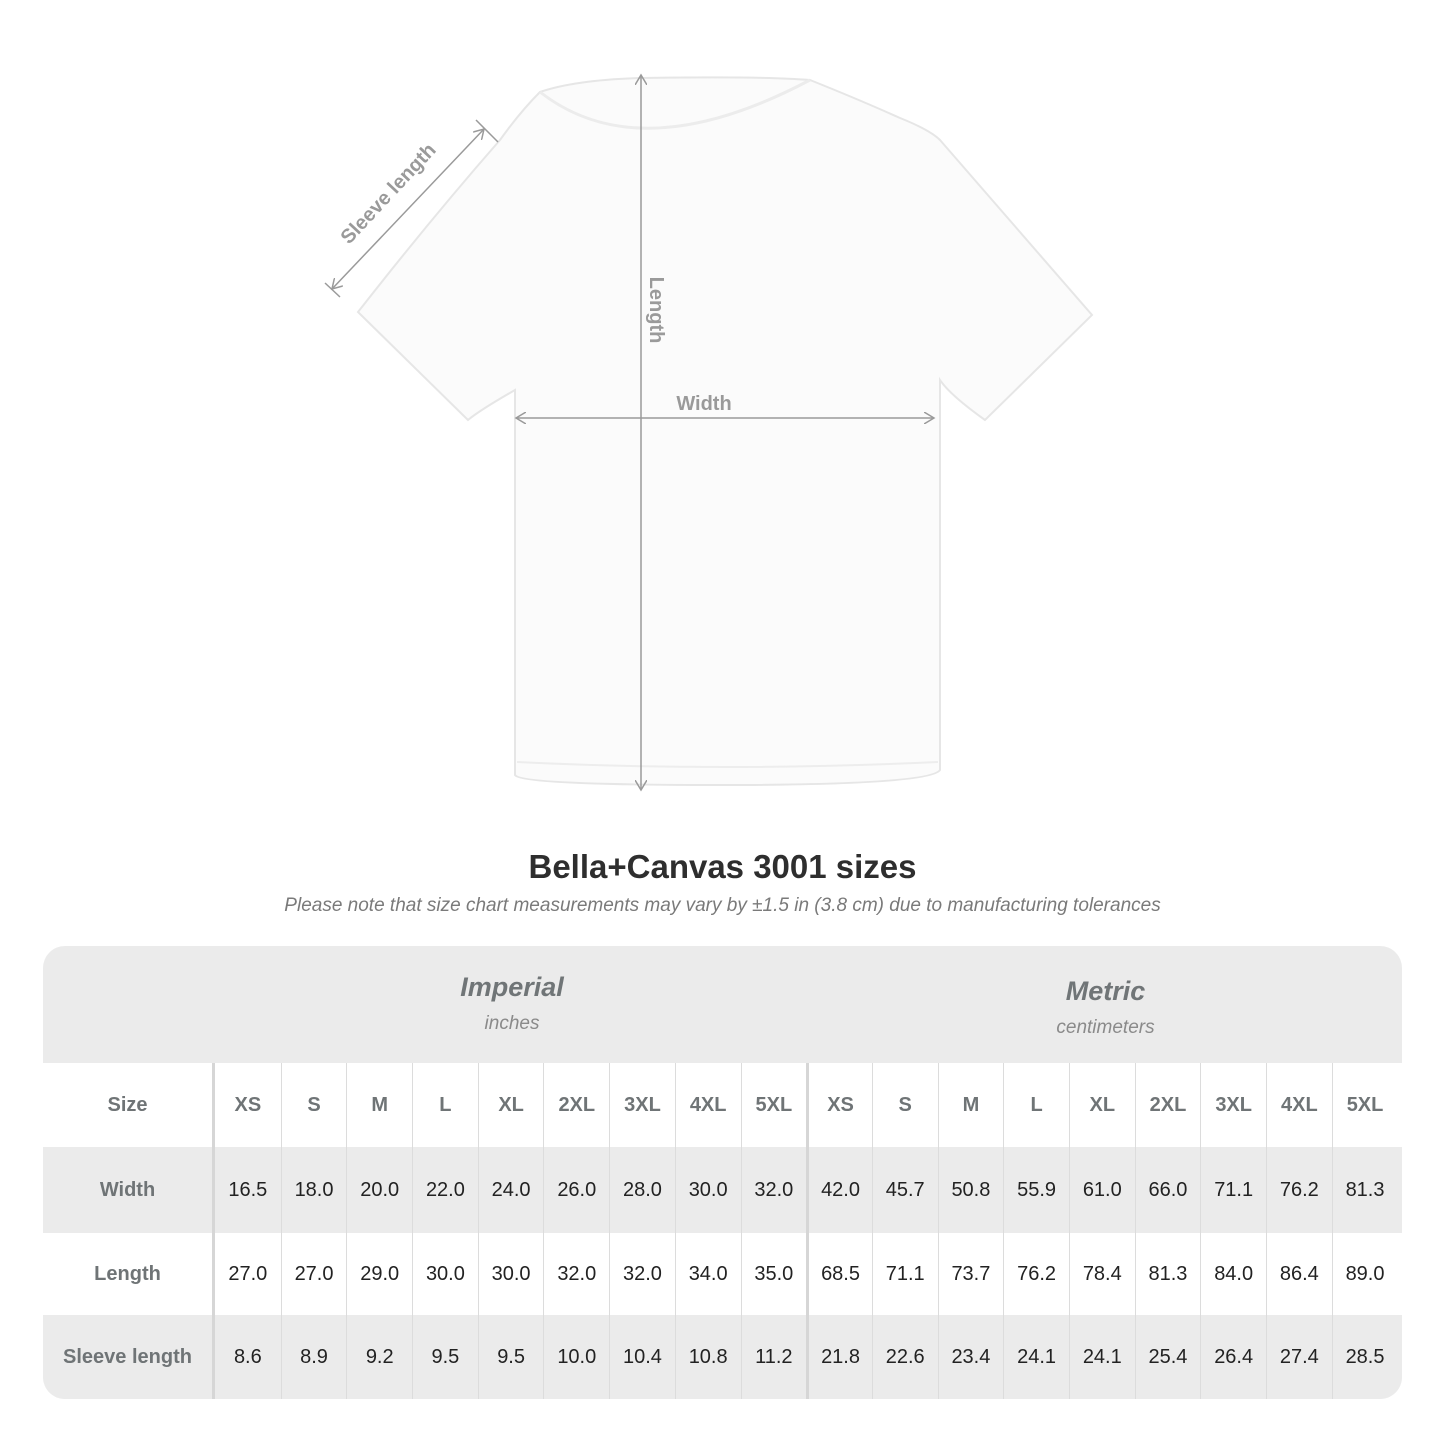 This screenshot has height=1445, width=1445. What do you see at coordinates (839, 1274) in the screenshot?
I see `metric-value-cell: 68.5` at bounding box center [839, 1274].